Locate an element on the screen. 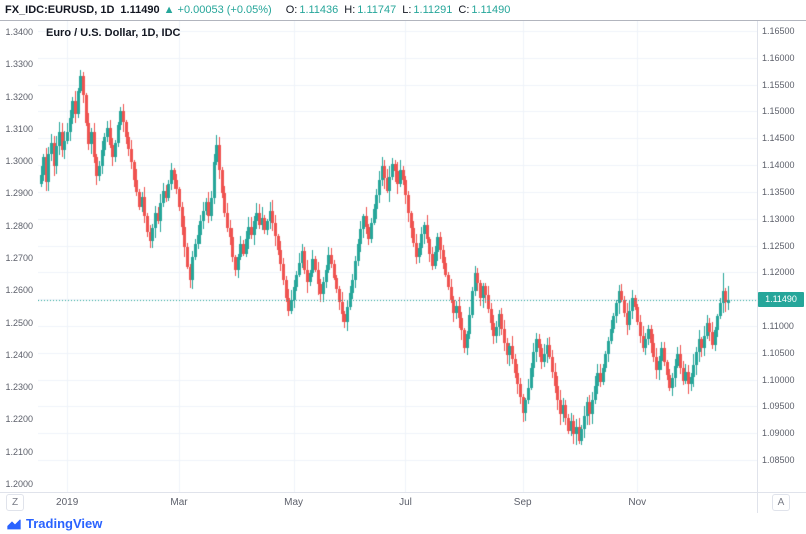 The height and width of the screenshot is (534, 806). time-axis-separator is located at coordinates (403, 492).